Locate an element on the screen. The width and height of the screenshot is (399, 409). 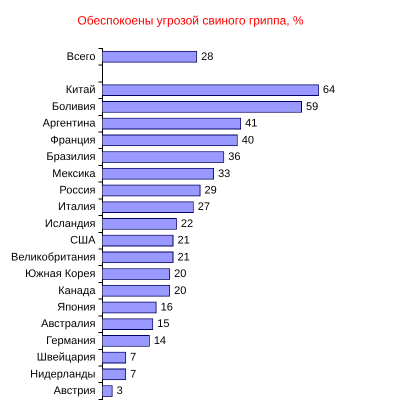
data-label: 40 is located at coordinates (248, 140).